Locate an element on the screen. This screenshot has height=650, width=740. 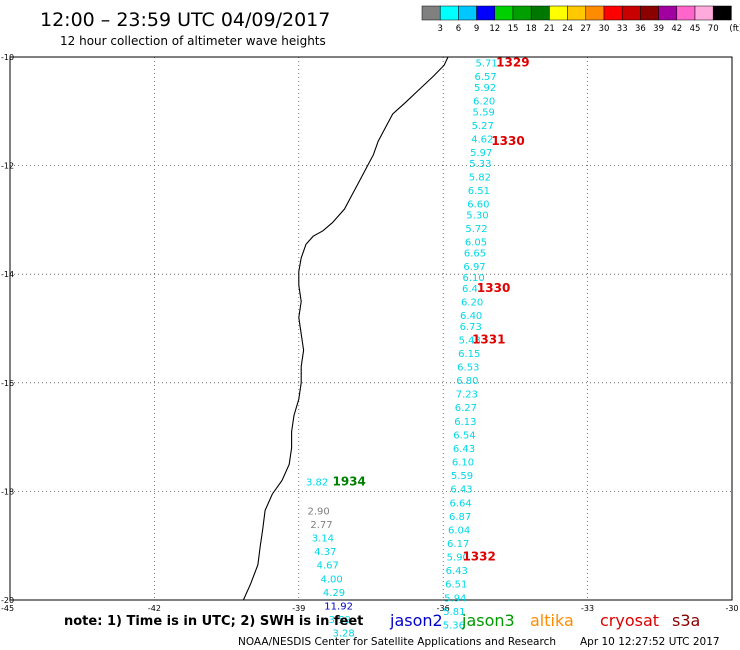
wave-height-value: 5.81 is located at coordinates (454, 612).